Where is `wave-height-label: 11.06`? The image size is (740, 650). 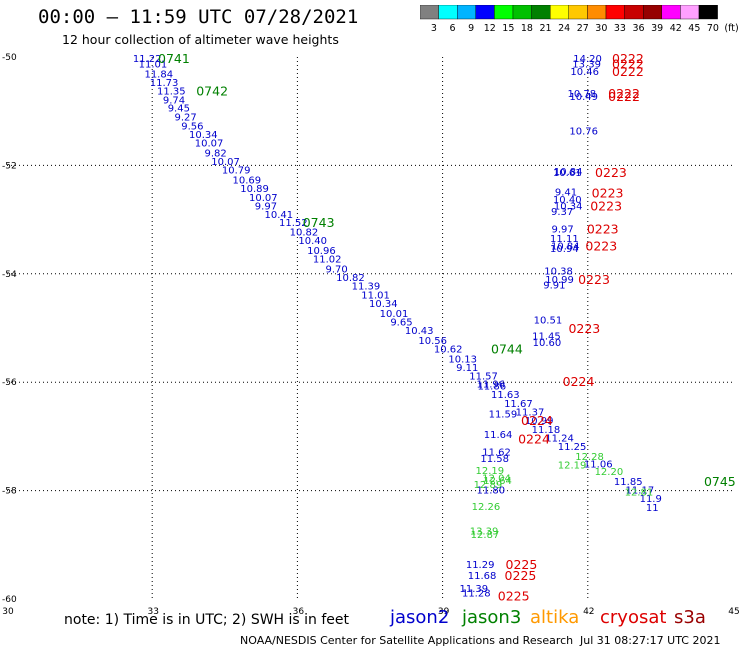
wave-height-label: 11.06 is located at coordinates (598, 465).